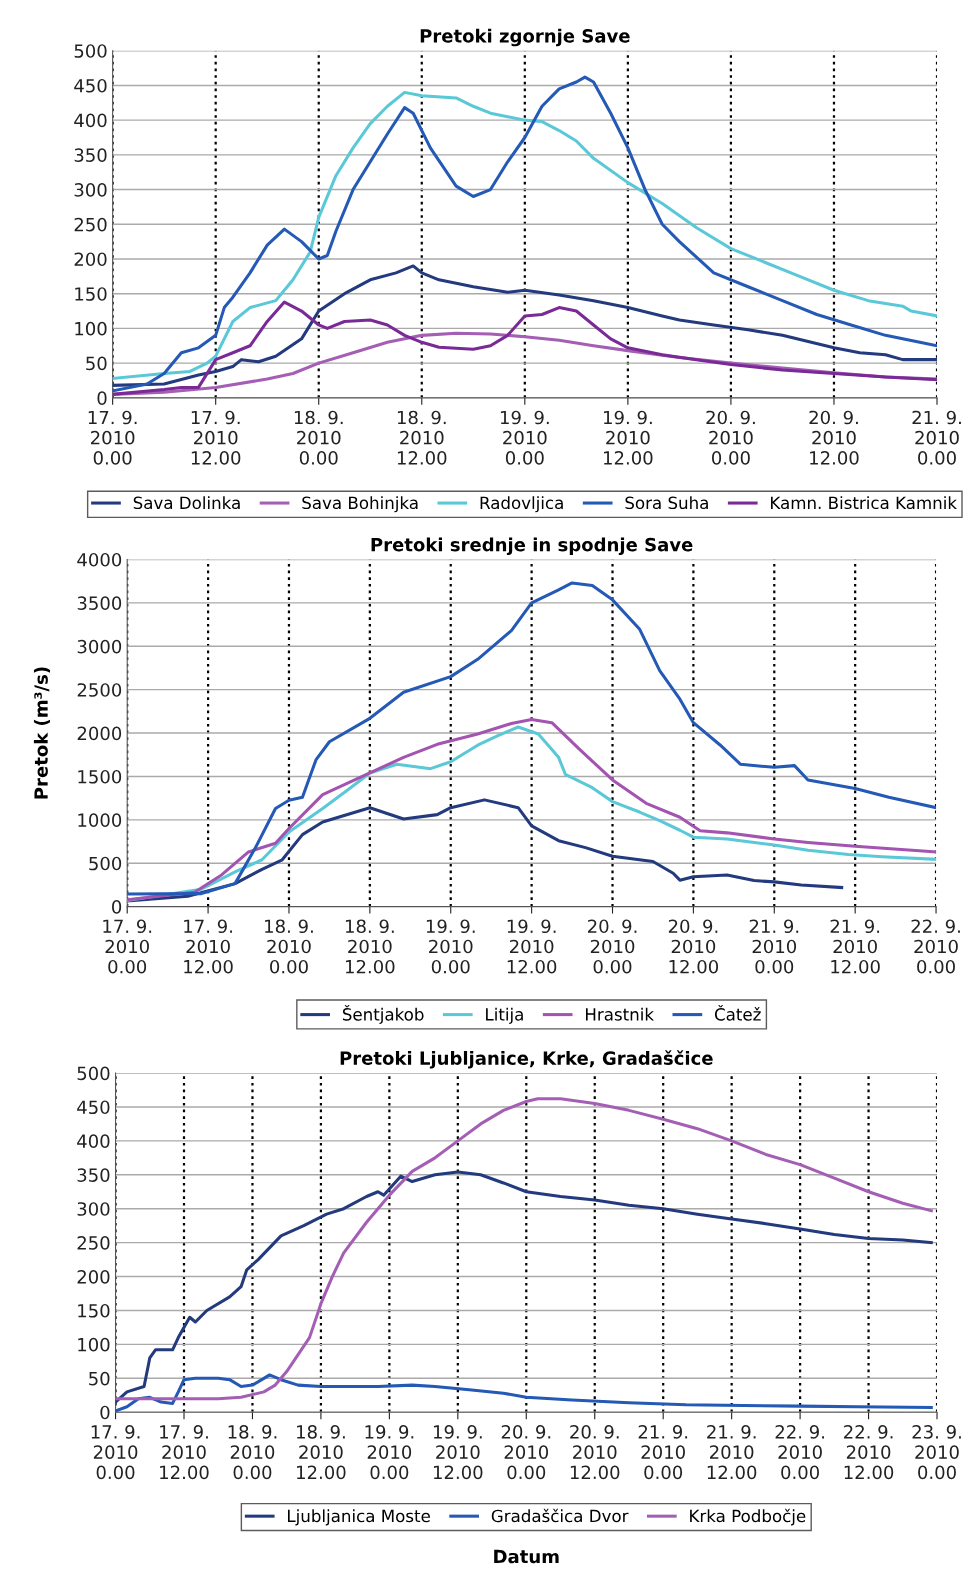  What do you see at coordinates (504, 1015) in the screenshot?
I see `legend-label: Litija` at bounding box center [504, 1015].